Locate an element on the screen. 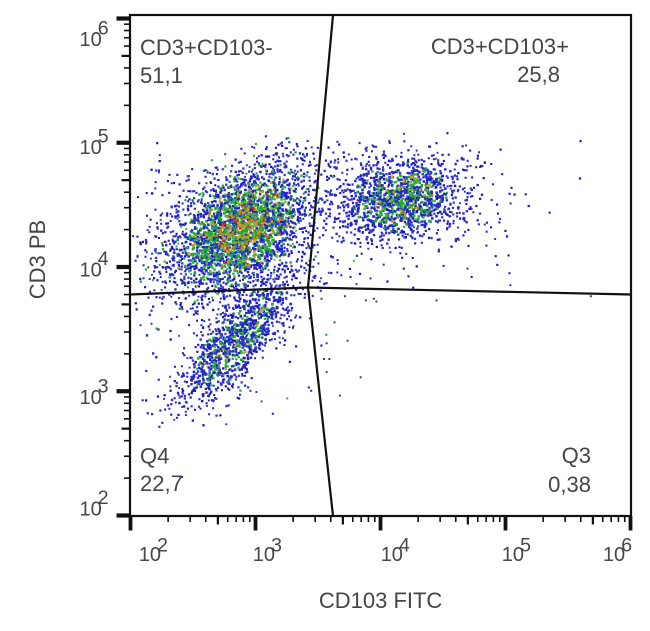 The height and width of the screenshot is (631, 650). svg-text: CD3+CD103- is located at coordinates (206, 47).